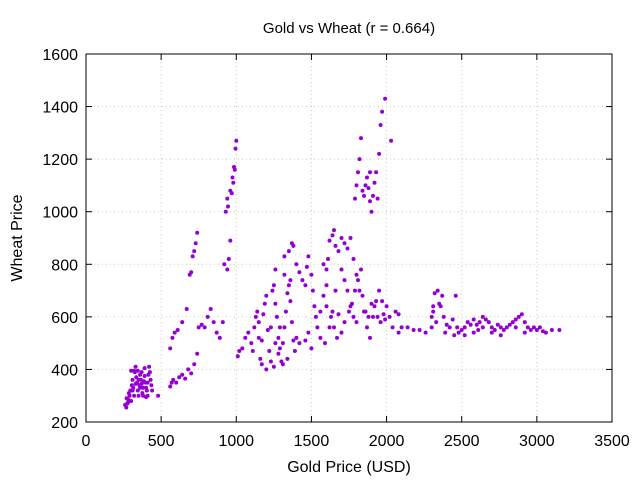 The height and width of the screenshot is (480, 640). Describe the element at coordinates (60, 213) in the screenshot. I see `y-tick-label: 1000` at that location.